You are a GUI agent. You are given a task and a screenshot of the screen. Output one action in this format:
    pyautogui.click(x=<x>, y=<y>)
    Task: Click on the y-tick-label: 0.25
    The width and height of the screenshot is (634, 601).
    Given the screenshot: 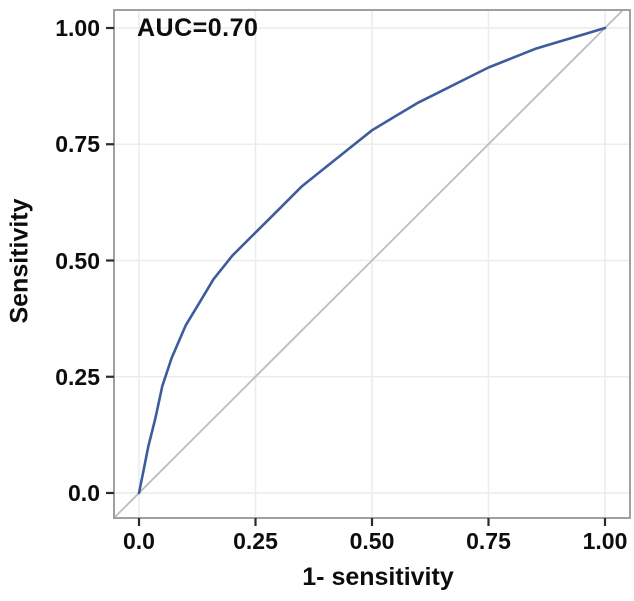 What is the action you would take?
    pyautogui.click(x=77, y=376)
    